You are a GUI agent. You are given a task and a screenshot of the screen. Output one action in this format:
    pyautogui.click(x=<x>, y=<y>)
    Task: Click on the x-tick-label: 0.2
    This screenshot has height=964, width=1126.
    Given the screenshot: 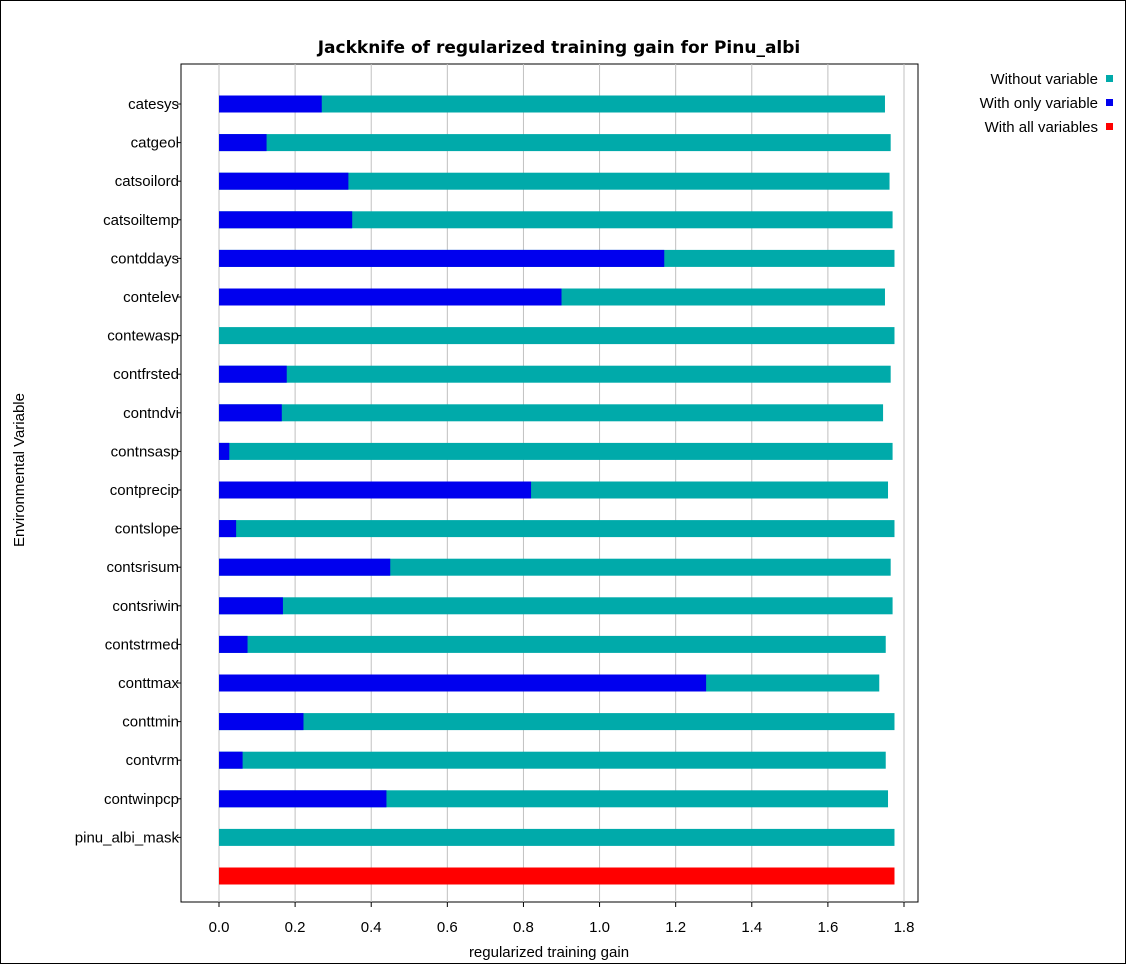 What is the action you would take?
    pyautogui.click(x=295, y=927)
    